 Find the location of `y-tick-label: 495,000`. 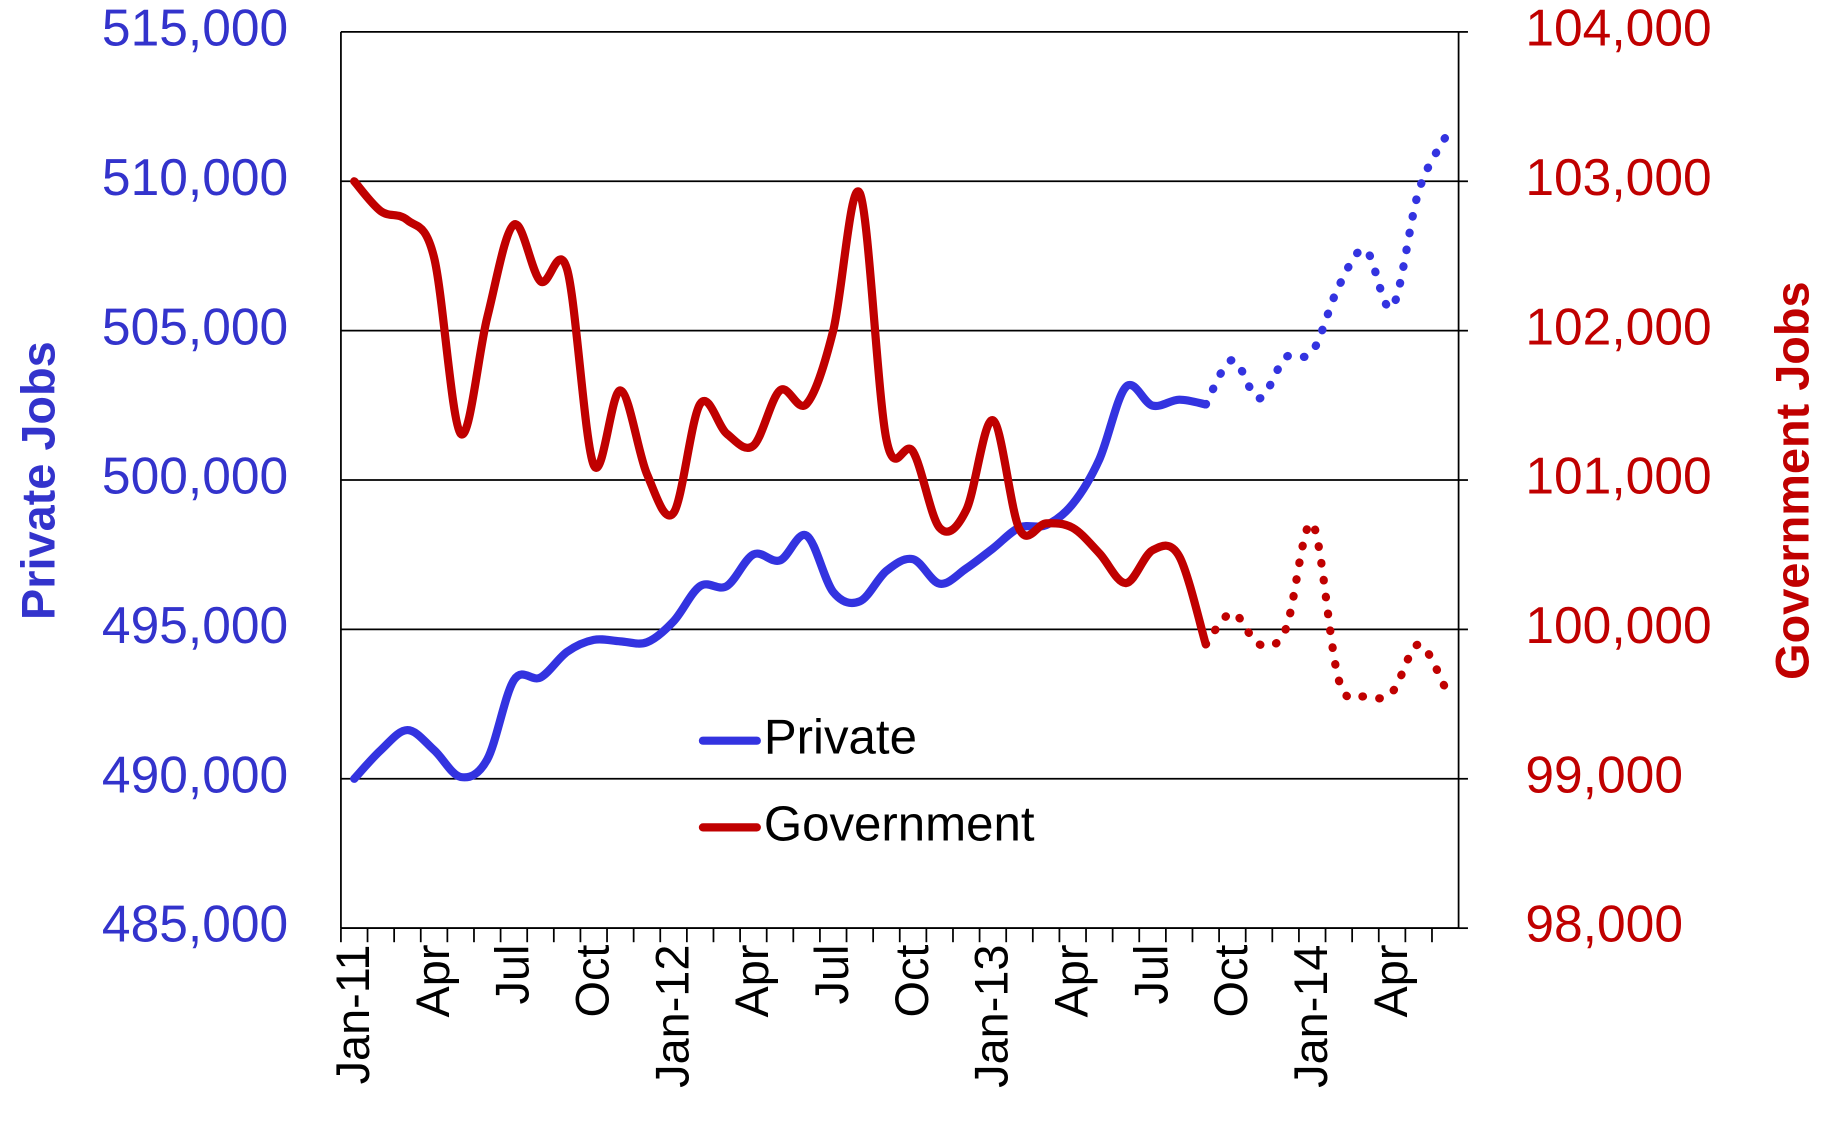

y-tick-label: 495,000 is located at coordinates (195, 625).